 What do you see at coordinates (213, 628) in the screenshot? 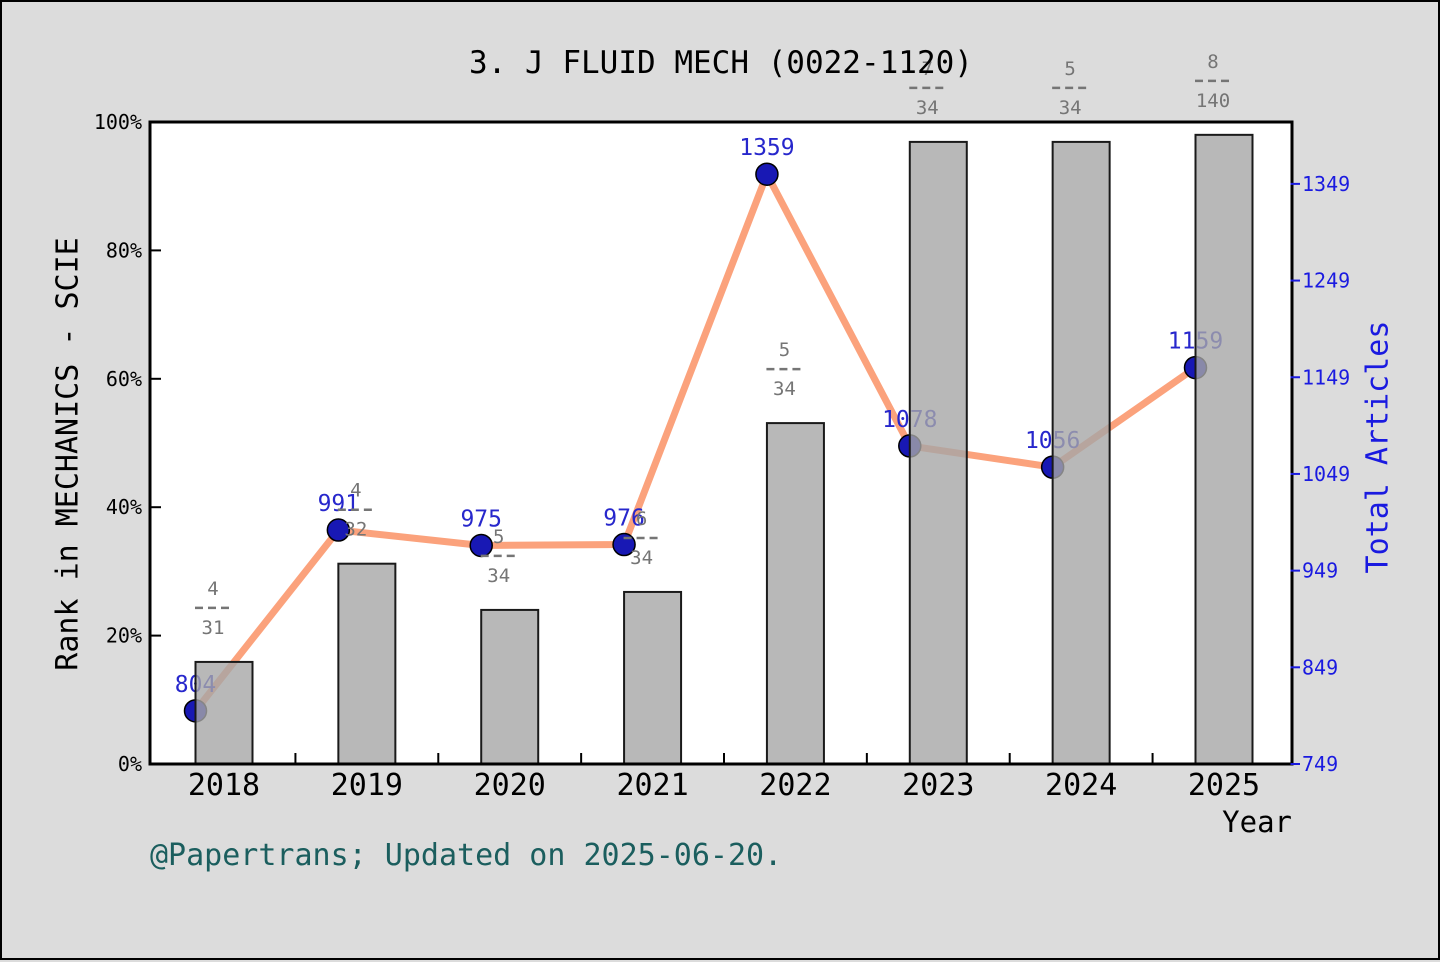
I see `svg-text: 31` at bounding box center [213, 628].